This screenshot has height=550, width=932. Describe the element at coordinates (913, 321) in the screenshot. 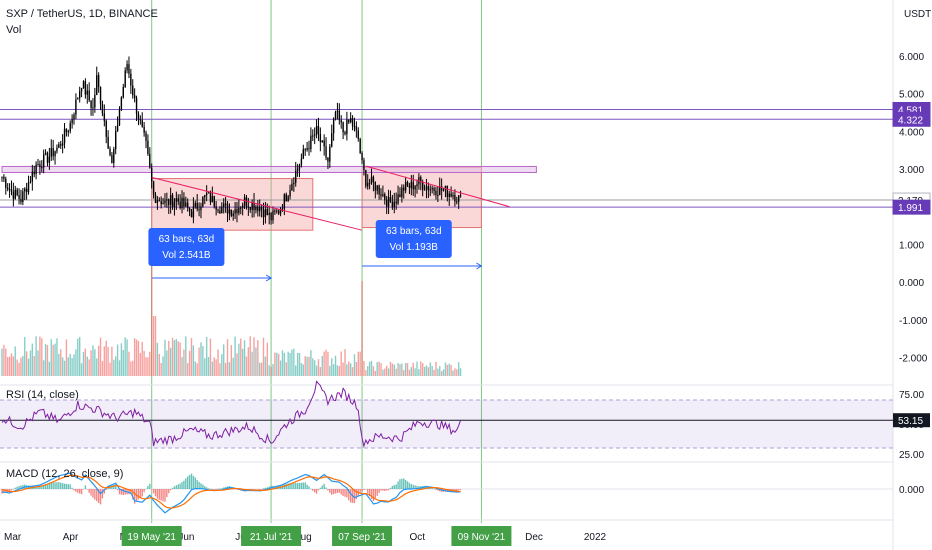

I see `price-tick-label: -1.000` at that location.